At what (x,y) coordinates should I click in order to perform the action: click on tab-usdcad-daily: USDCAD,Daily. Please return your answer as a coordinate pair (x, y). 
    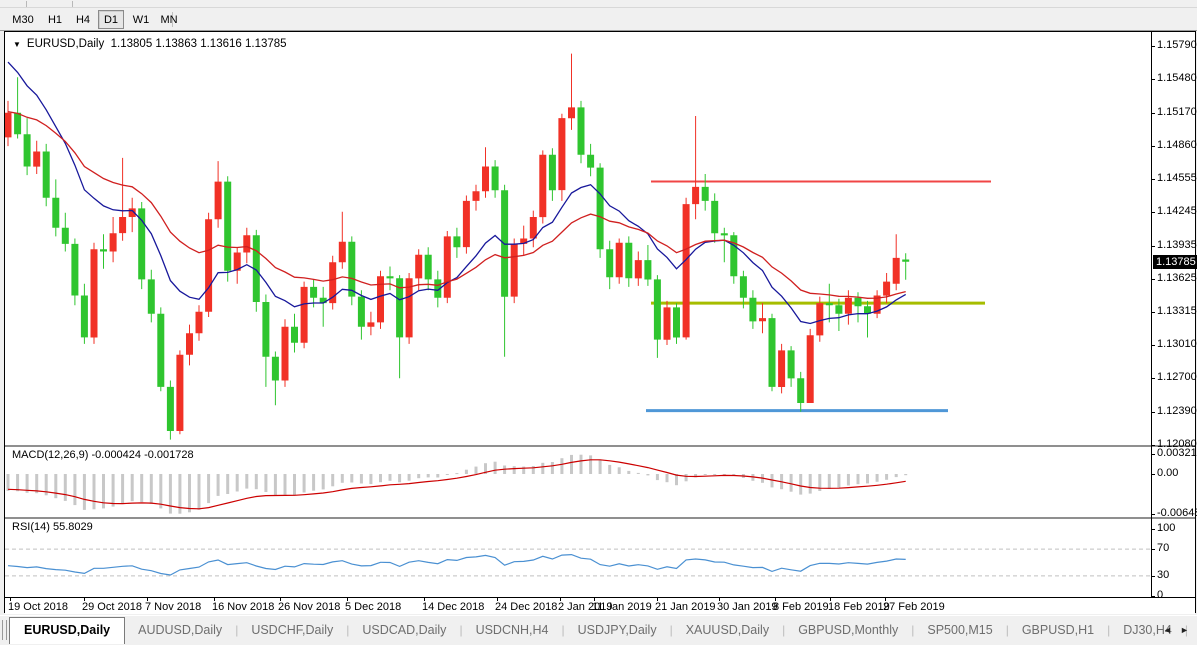
    Looking at the image, I should click on (404, 630).